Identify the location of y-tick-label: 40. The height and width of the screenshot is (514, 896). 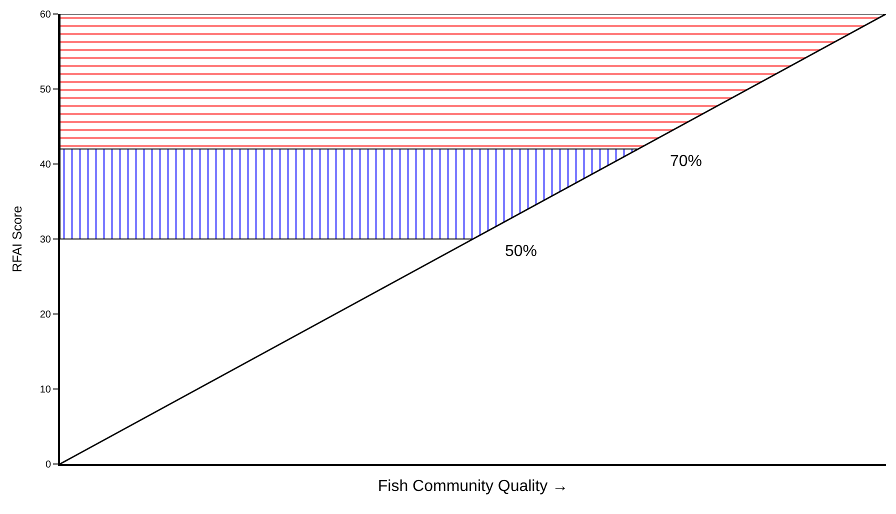
(46, 165).